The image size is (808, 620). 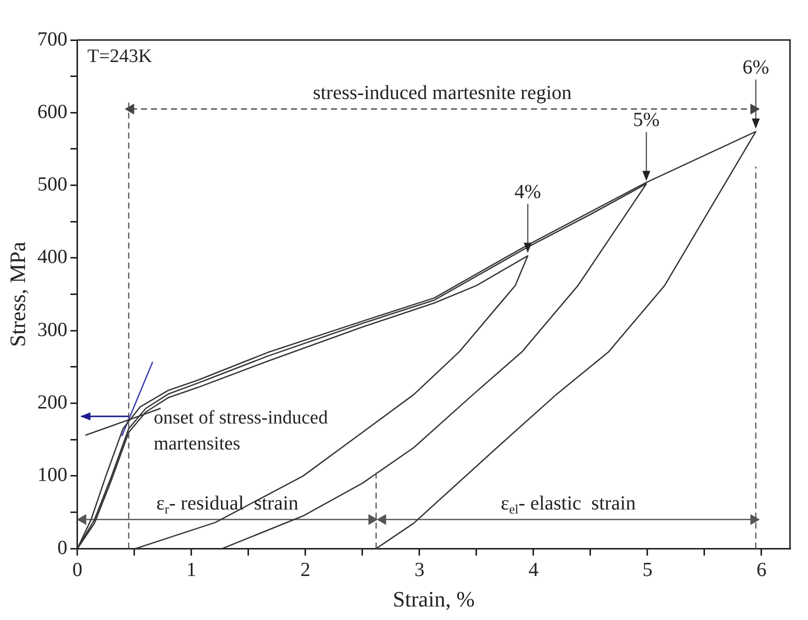 What do you see at coordinates (646, 119) in the screenshot?
I see `annotation: 5%` at bounding box center [646, 119].